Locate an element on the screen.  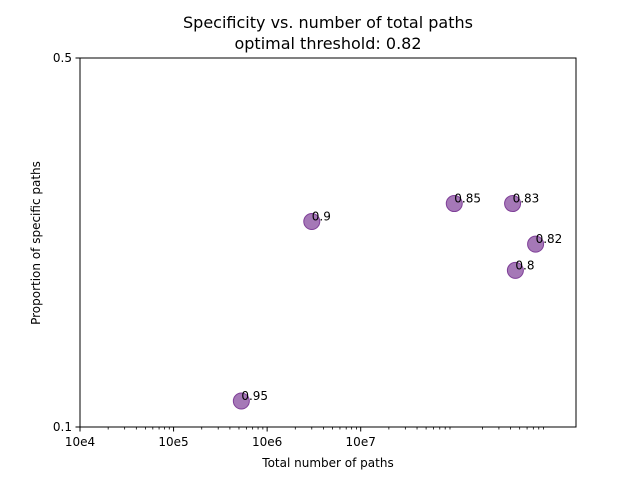
chart-subtitle: optimal threshold: 0.82 is located at coordinates (327, 43).